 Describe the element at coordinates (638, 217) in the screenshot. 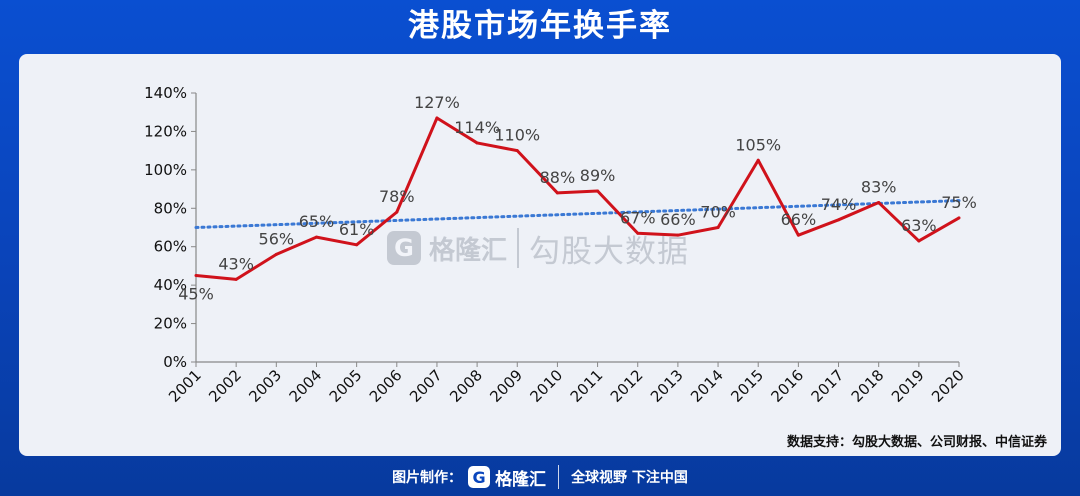

I see `data-label: 67%` at that location.